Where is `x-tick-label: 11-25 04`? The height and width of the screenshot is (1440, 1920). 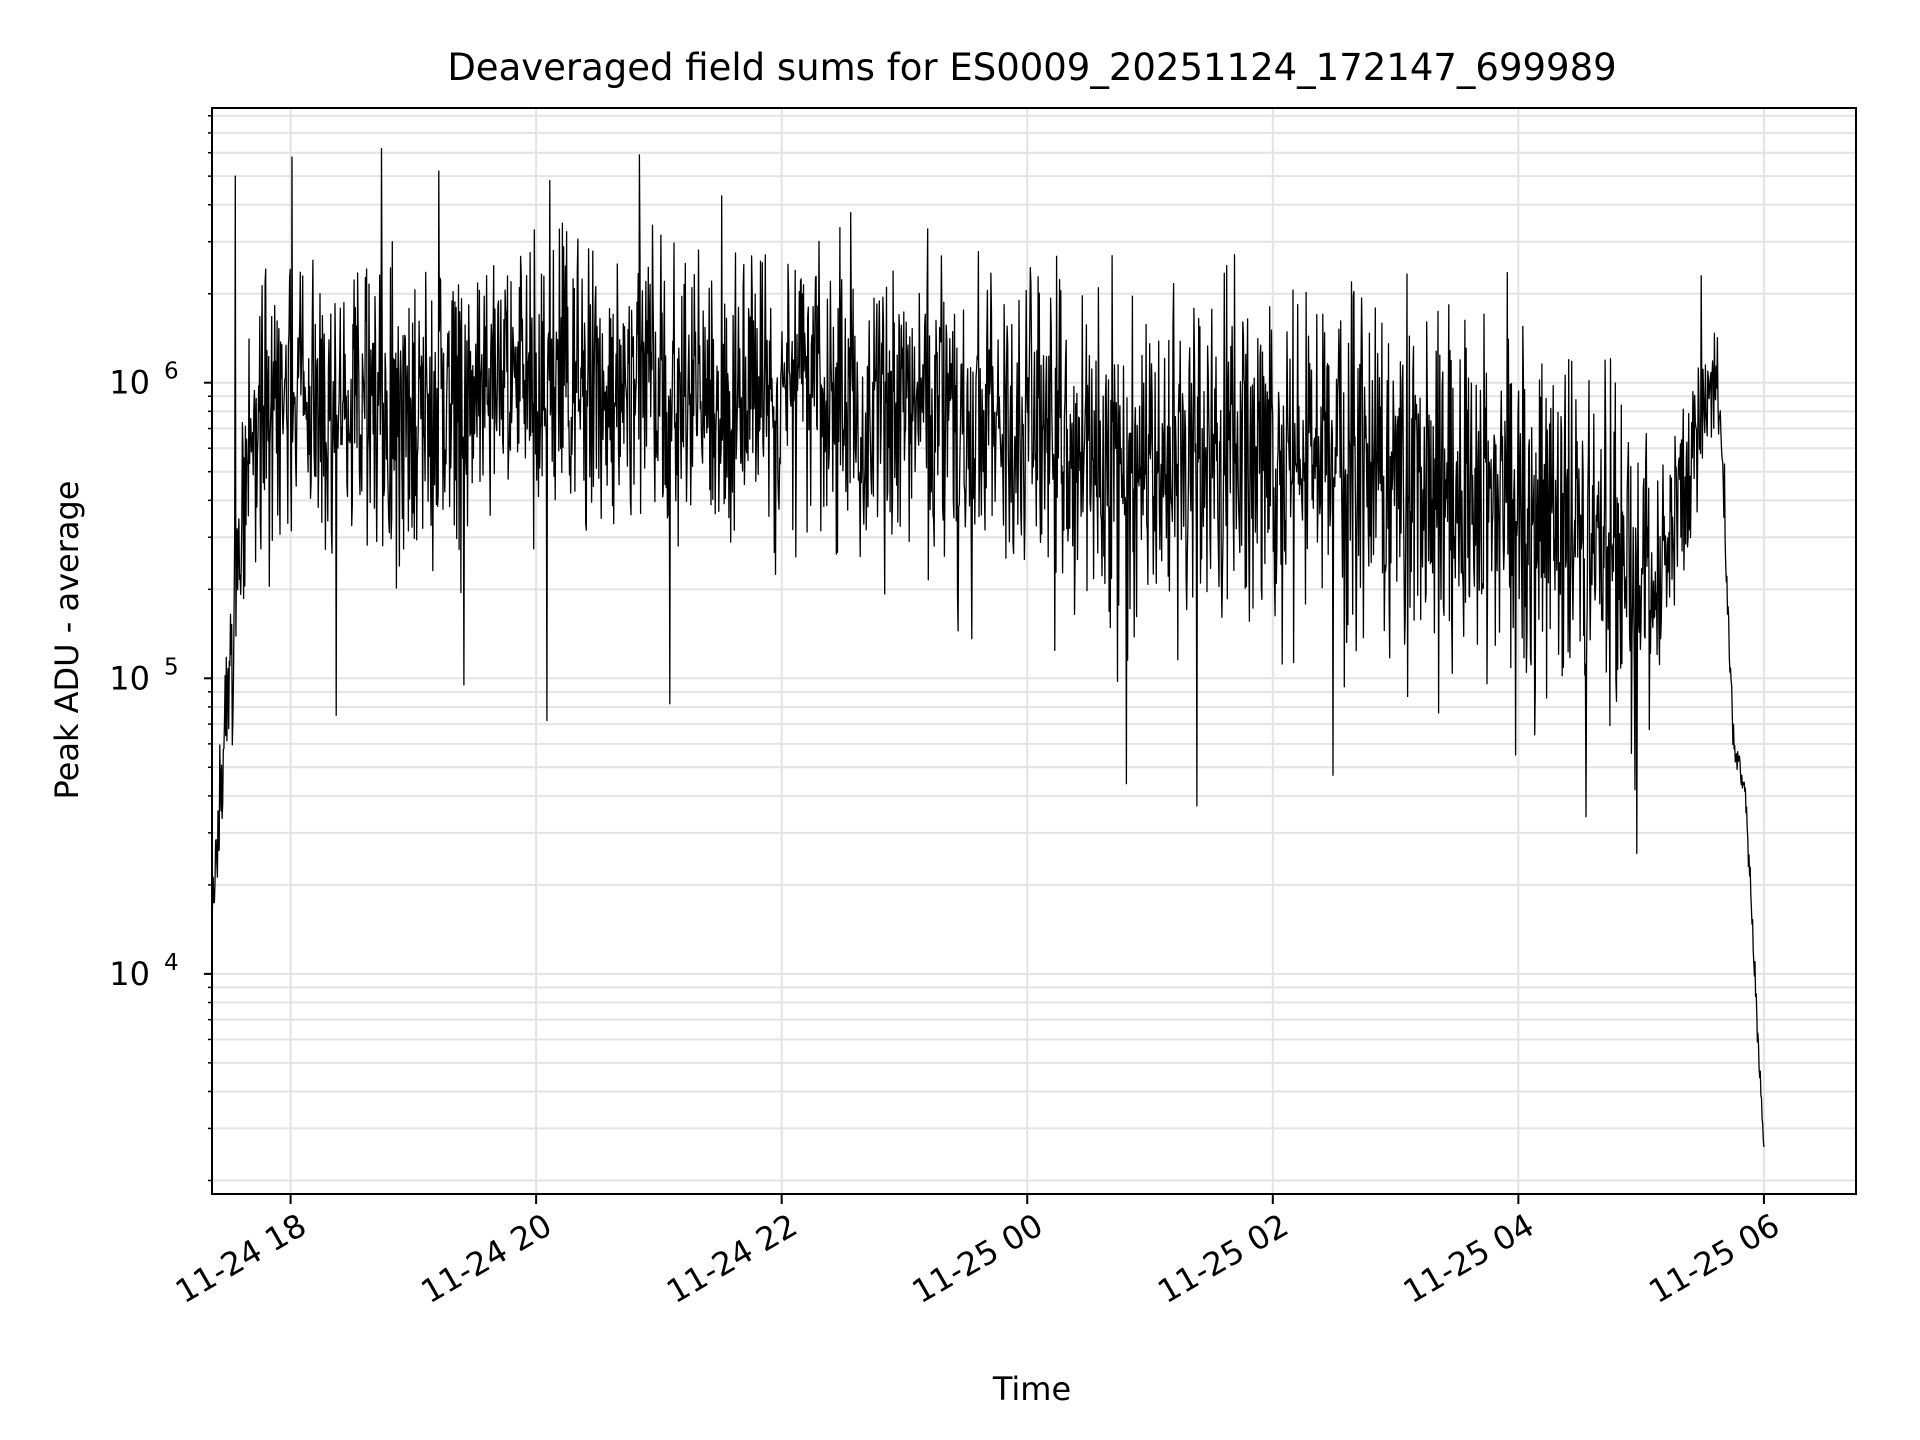 x-tick-label: 11-25 04 is located at coordinates (1469, 1258).